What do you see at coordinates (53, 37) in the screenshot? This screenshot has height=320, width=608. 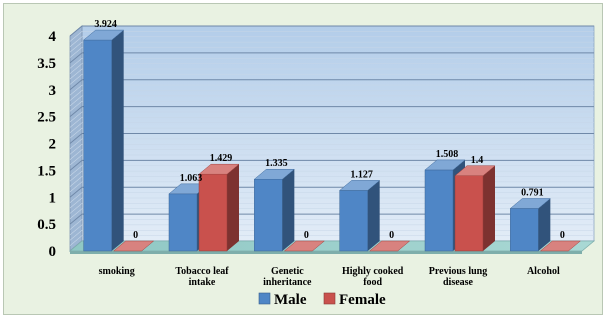 I see `y-tick-label: 4` at bounding box center [53, 37].